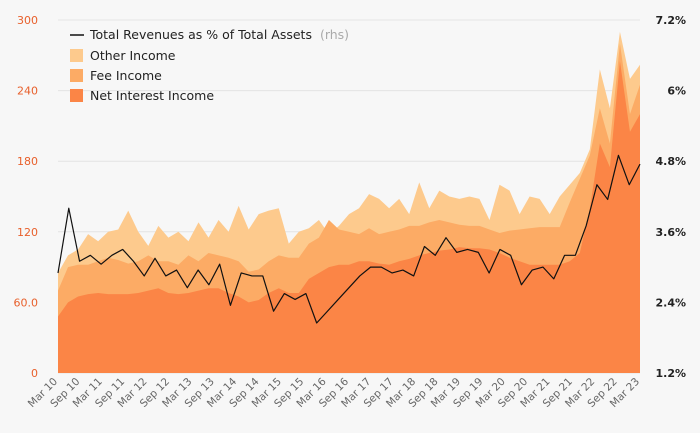  Describe the element at coordinates (76, 75) in the screenshot. I see `legend-fee-swatch` at that location.